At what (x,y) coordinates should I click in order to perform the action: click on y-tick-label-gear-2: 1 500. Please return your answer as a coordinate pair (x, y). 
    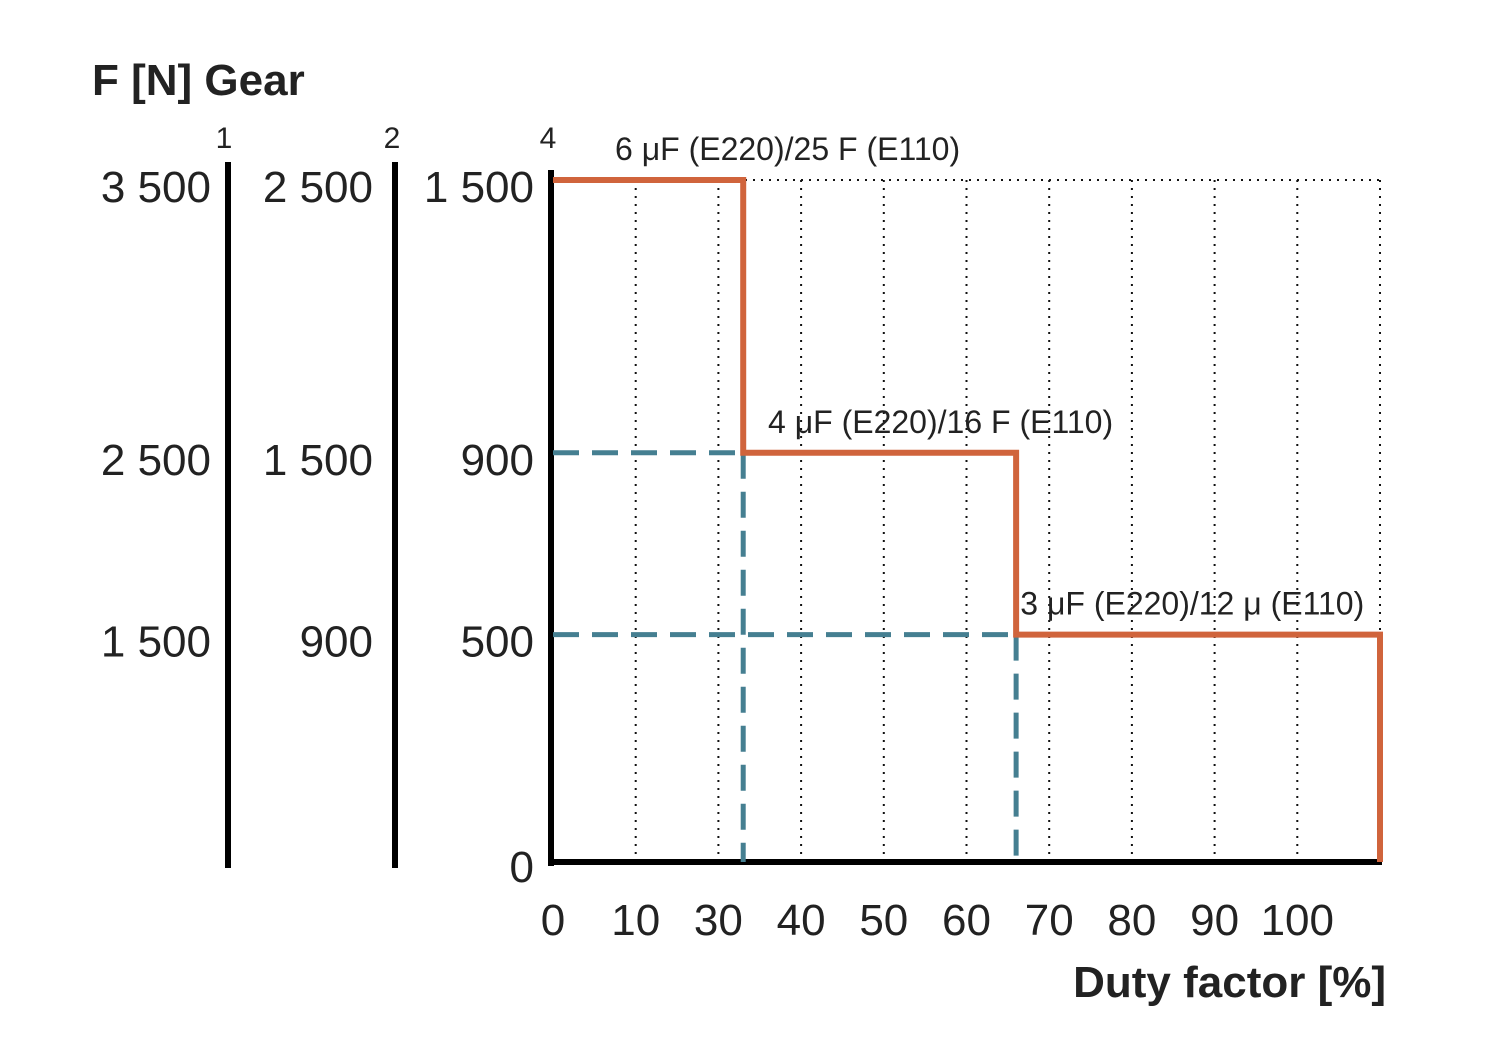
    Looking at the image, I should click on (318, 460).